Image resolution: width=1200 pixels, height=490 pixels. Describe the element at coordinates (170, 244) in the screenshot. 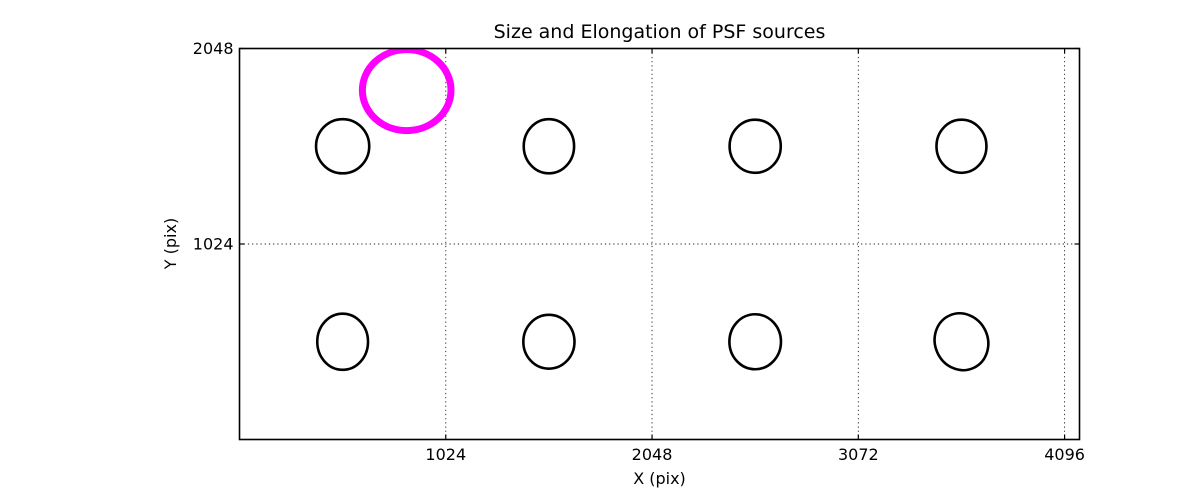

I see `y-axis-label: Y (pix)` at that location.